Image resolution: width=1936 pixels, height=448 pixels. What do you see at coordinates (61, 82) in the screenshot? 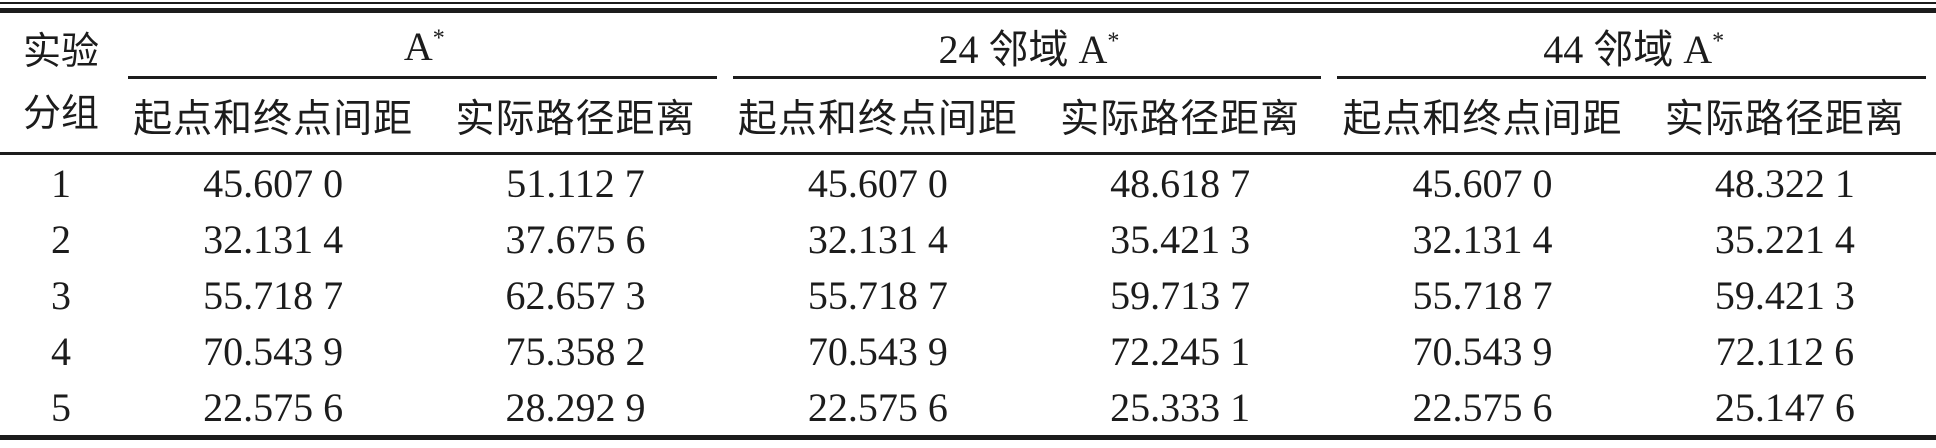
I see `row-group-header: 实验 分组` at bounding box center [61, 82].